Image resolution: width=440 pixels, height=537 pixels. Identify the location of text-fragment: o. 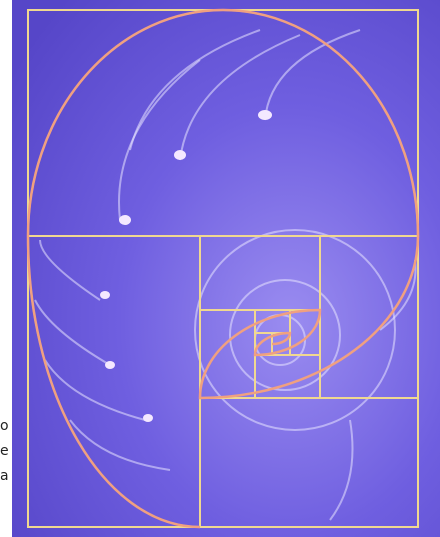
(4, 426).